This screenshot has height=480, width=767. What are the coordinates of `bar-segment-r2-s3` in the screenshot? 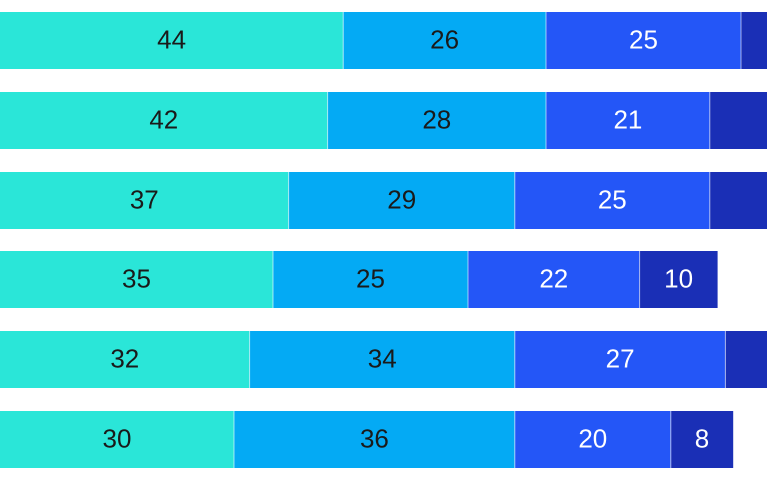 It's located at (628, 120).